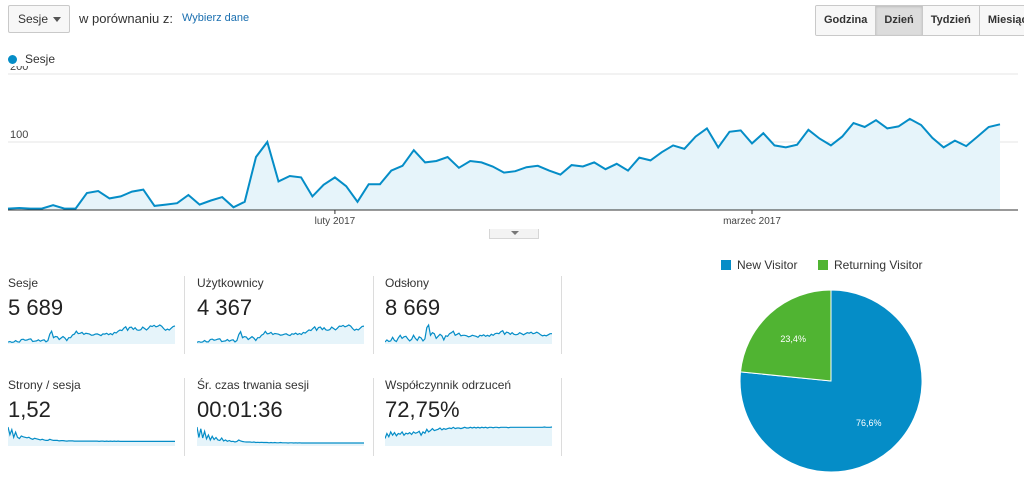 Image resolution: width=1024 pixels, height=480 pixels. I want to click on pie-slice-label: 23,4%, so click(793, 339).